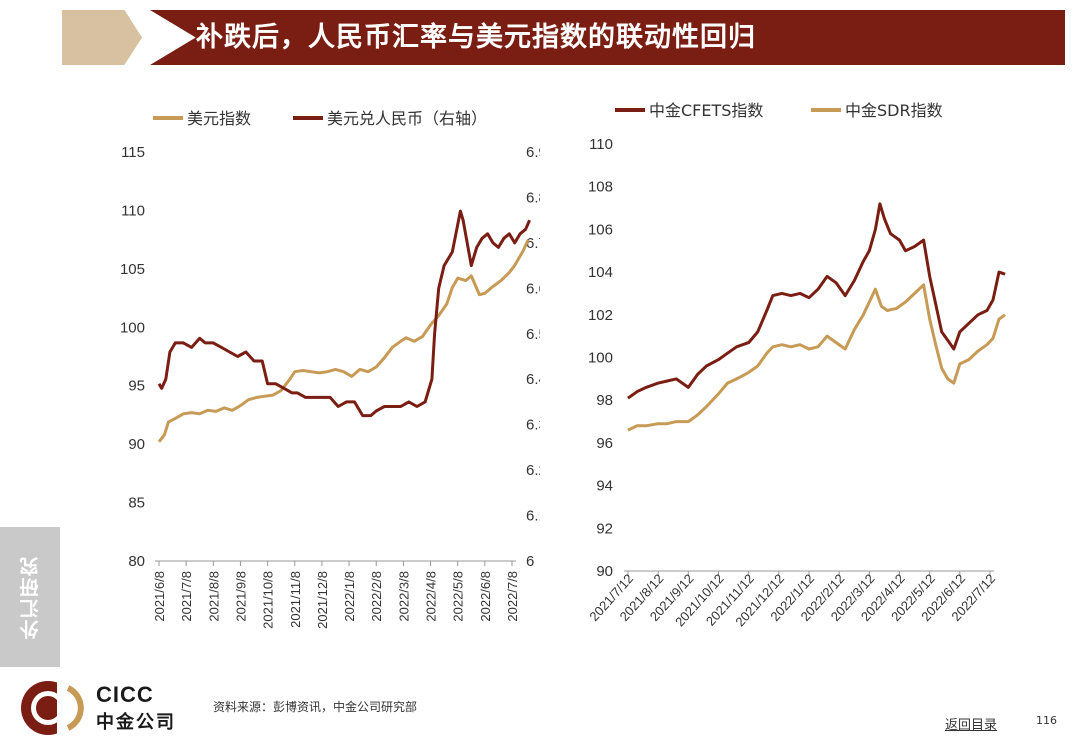 The height and width of the screenshot is (755, 1080). I want to click on page-title: 补跌后，人民币汇率与美元指数的联动性回归, so click(476, 37).